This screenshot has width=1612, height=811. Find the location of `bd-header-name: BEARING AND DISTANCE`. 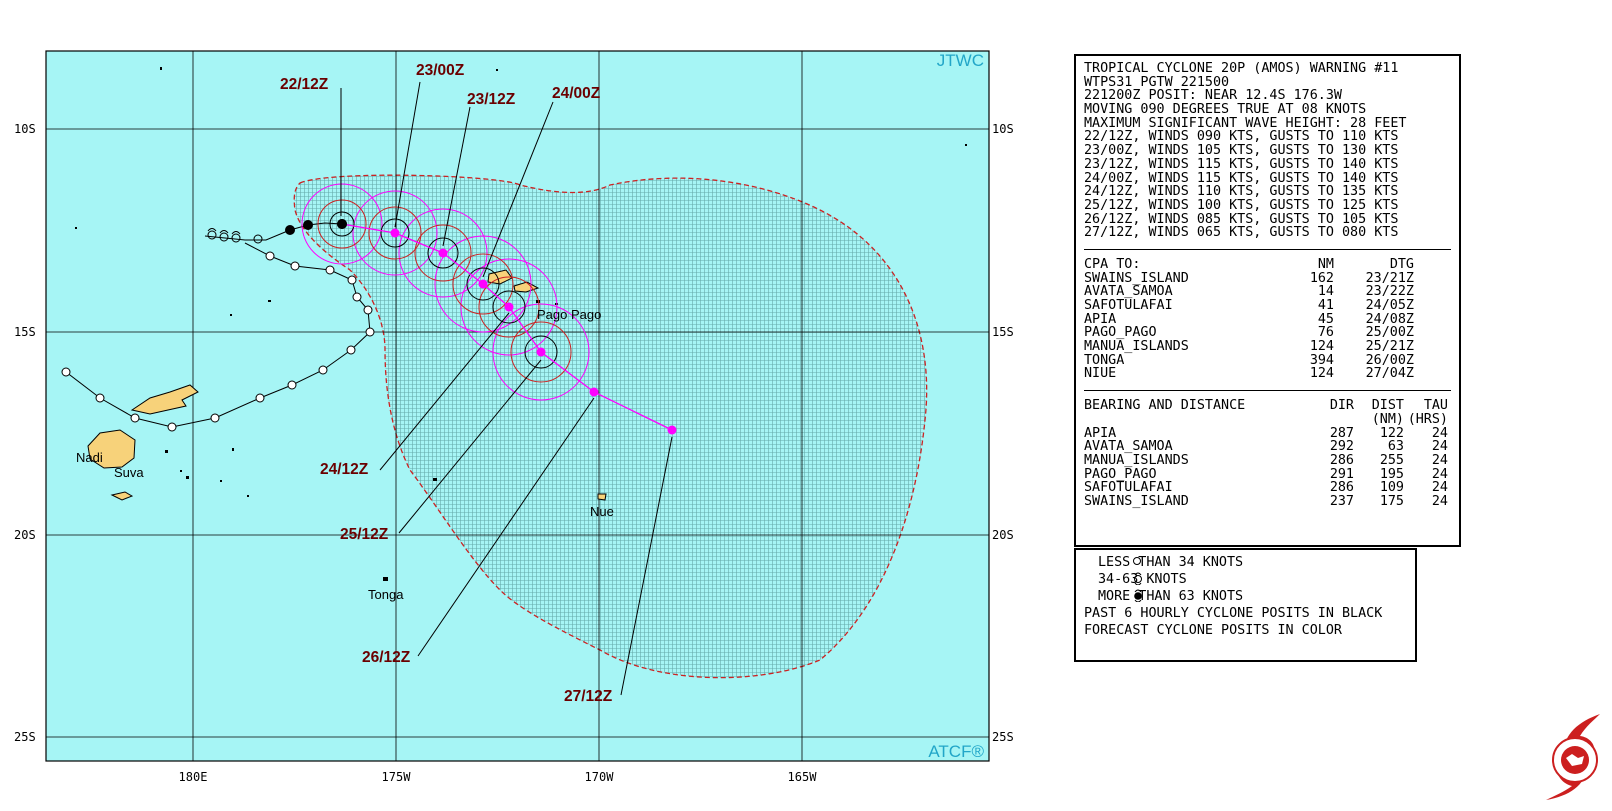

bd-header-name: BEARING AND DISTANCE is located at coordinates (1165, 406).